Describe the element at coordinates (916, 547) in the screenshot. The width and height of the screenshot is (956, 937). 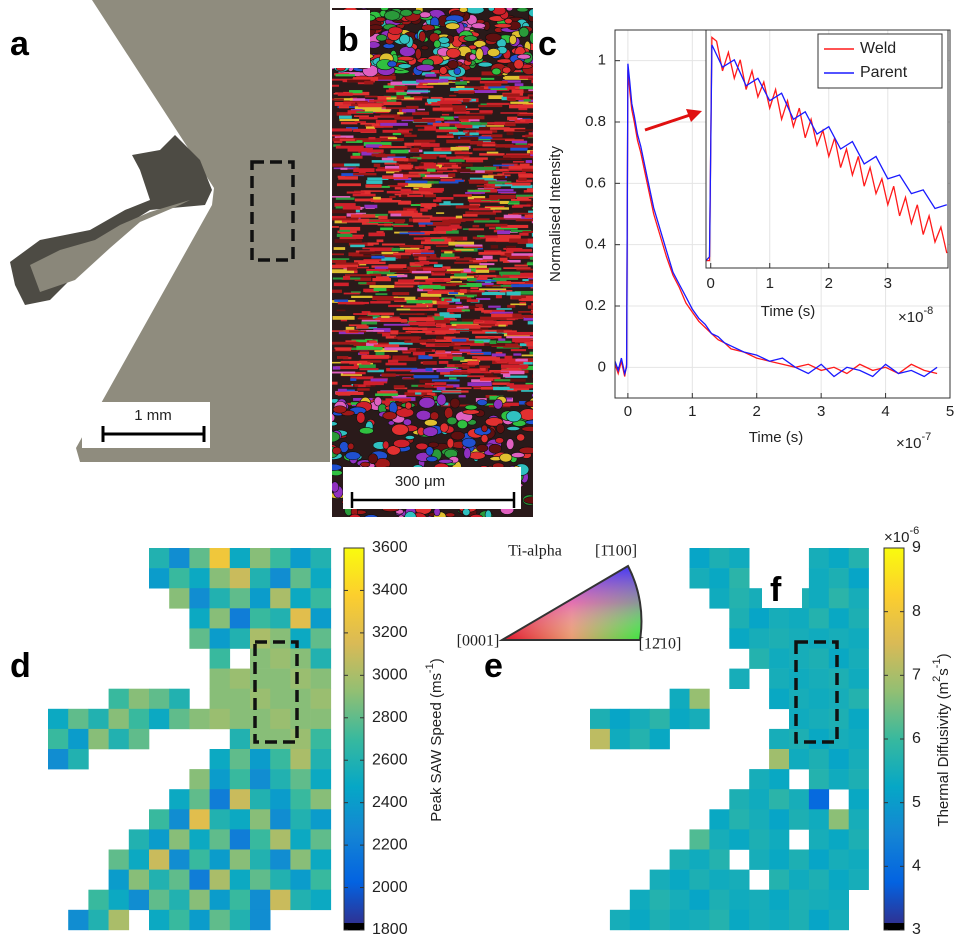
I see `colorbar-tick-label: 9` at that location.